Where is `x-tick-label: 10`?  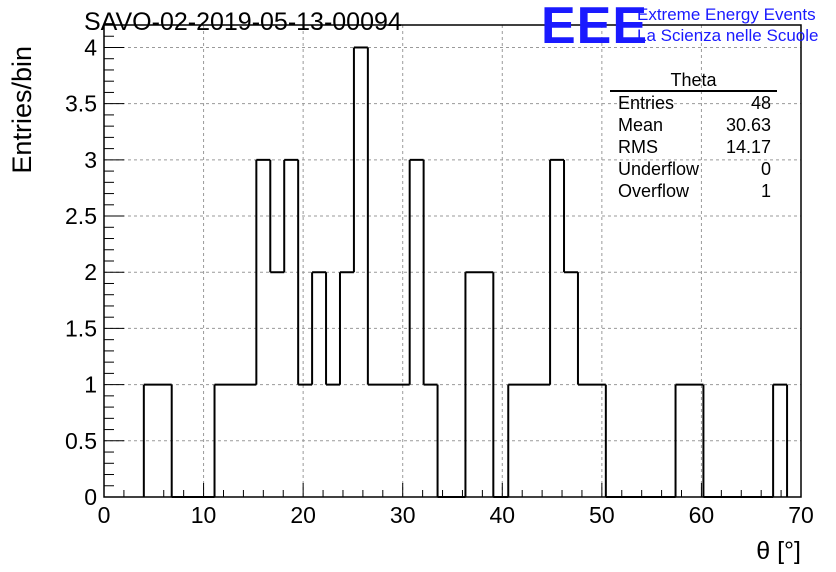 x-tick-label: 10 is located at coordinates (204, 515).